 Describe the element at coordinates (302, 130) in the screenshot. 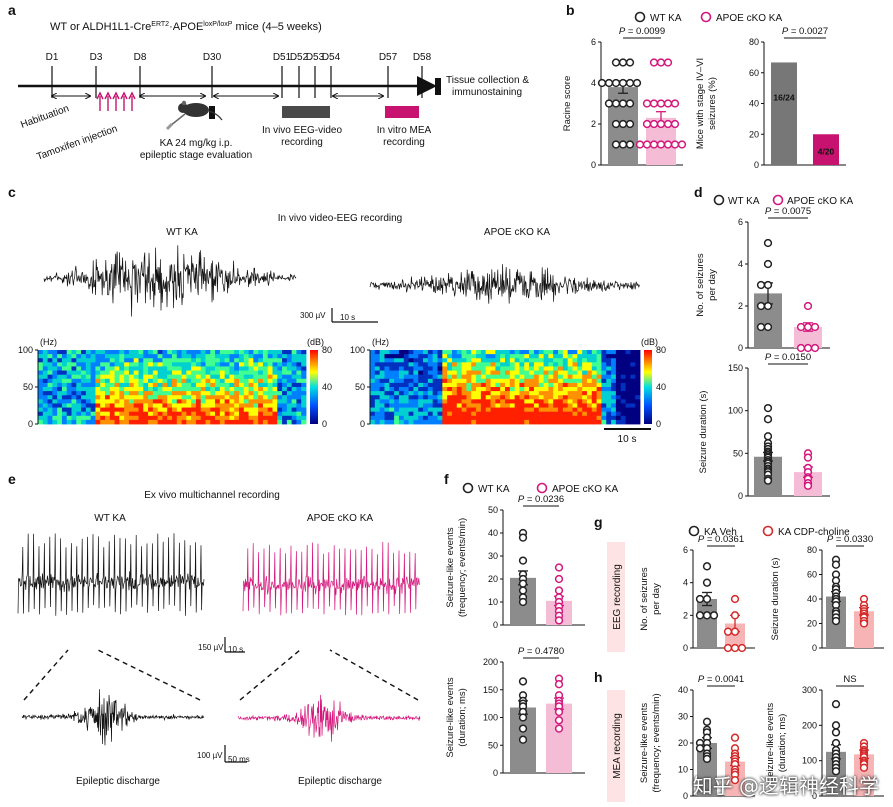

I see `eeg-label-1: In vivo EEG-video` at that location.